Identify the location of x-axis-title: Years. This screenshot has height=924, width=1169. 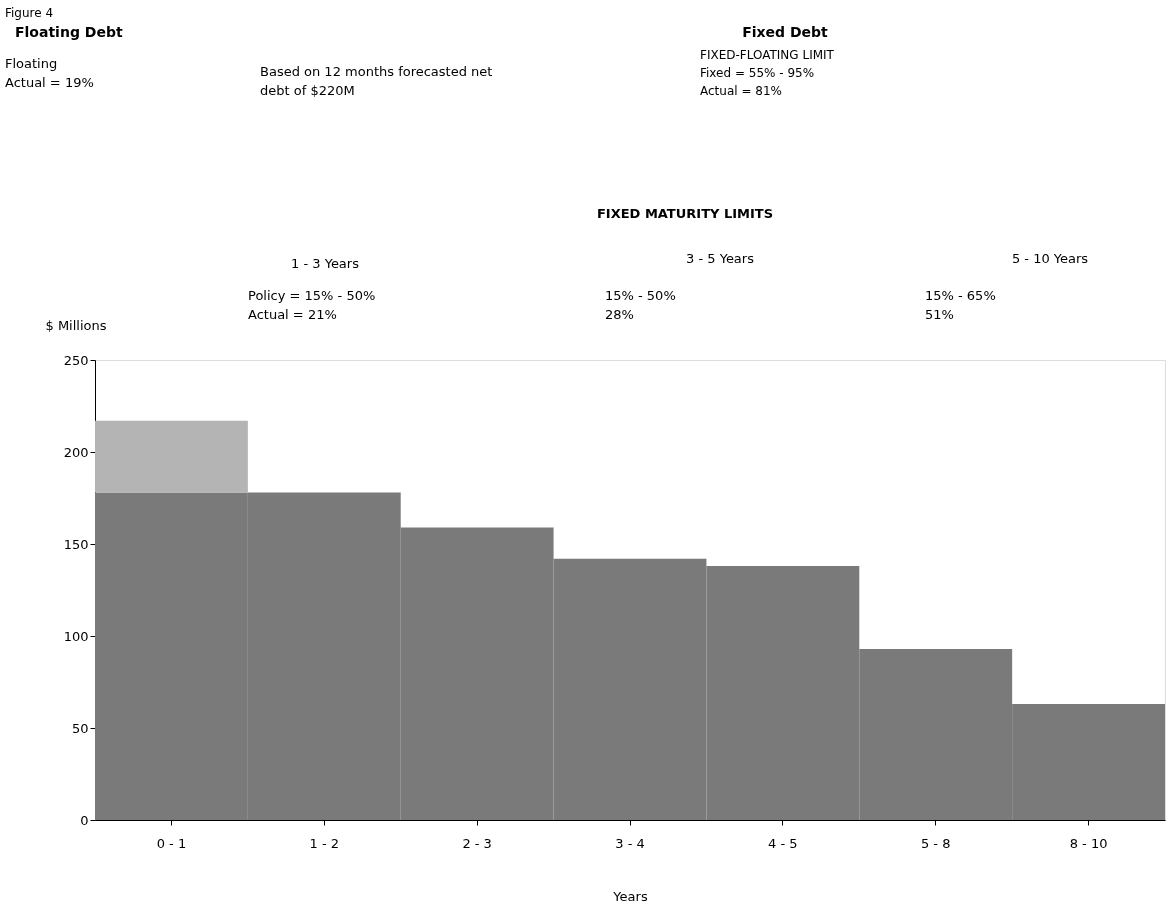
(630, 896).